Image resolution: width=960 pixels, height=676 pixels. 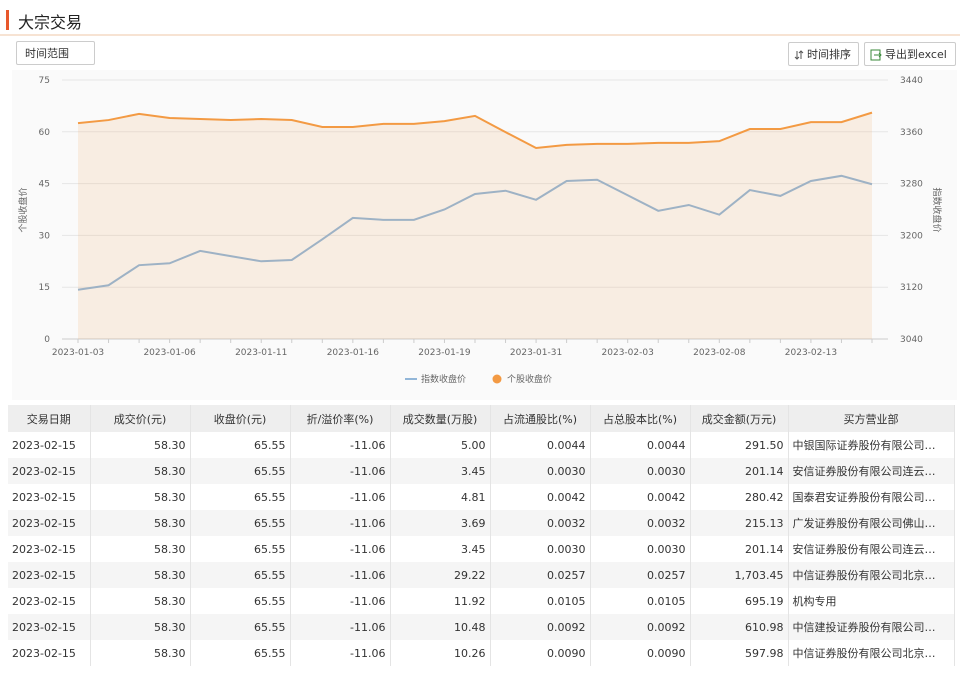 What do you see at coordinates (443, 379) in the screenshot?
I see `legend-label: 指数收盘价` at bounding box center [443, 379].